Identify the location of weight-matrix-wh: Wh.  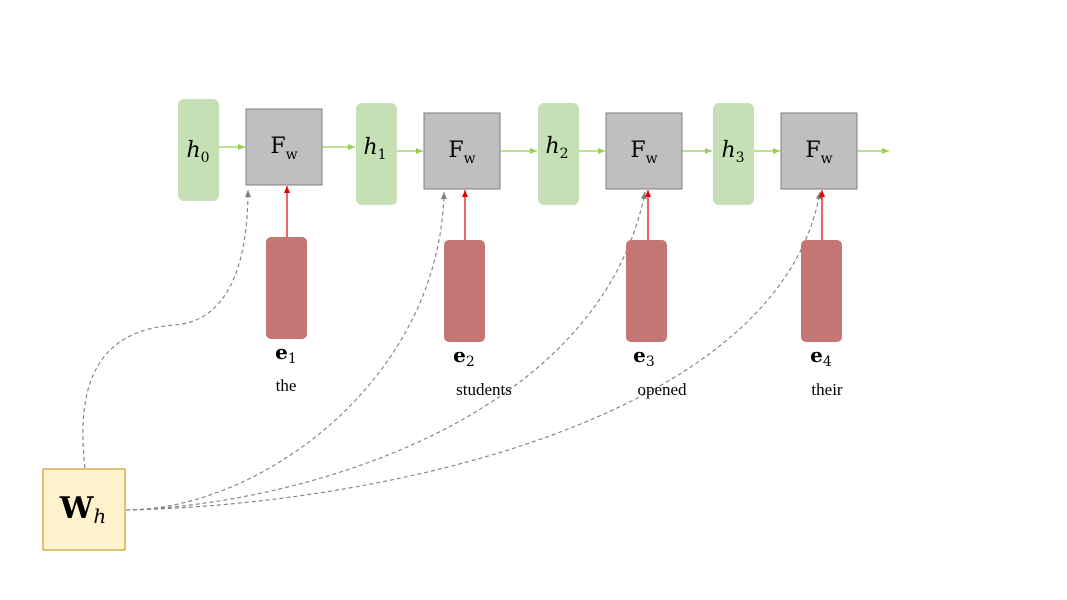
(84, 509).